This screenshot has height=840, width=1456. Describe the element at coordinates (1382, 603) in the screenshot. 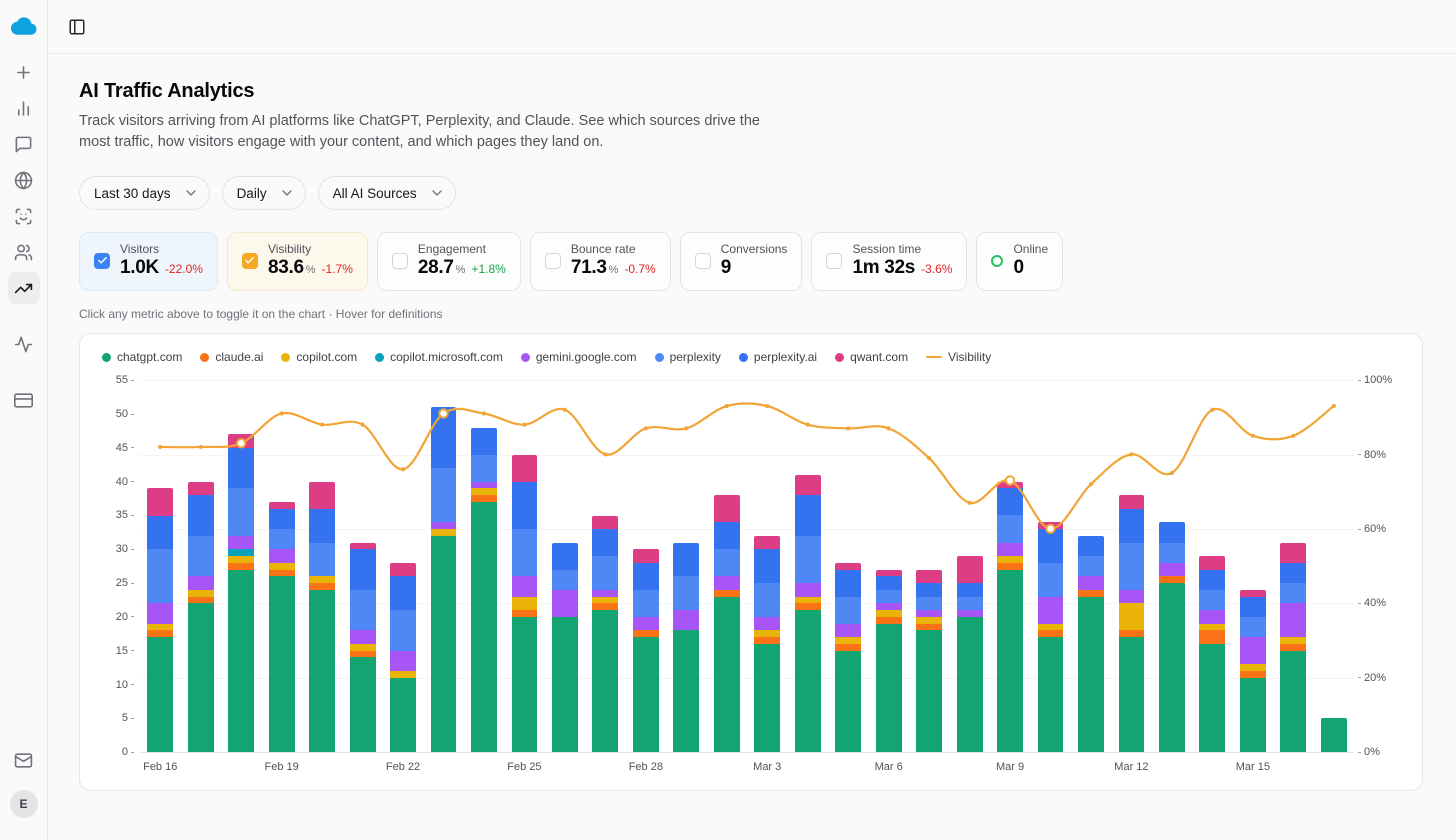

I see `y-axis-right-tick: 40%` at that location.